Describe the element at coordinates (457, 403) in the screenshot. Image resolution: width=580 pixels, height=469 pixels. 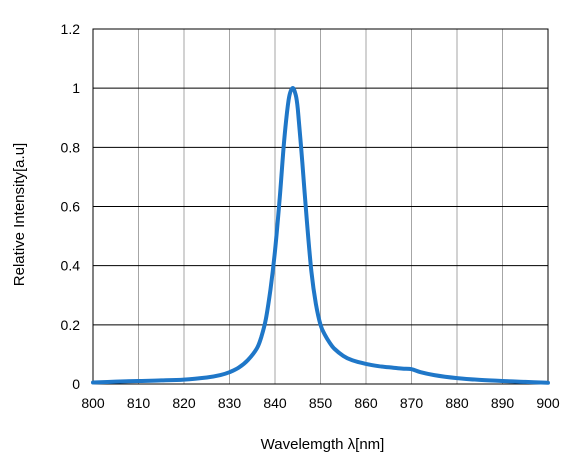
I see `x-tick-label: 880` at that location.